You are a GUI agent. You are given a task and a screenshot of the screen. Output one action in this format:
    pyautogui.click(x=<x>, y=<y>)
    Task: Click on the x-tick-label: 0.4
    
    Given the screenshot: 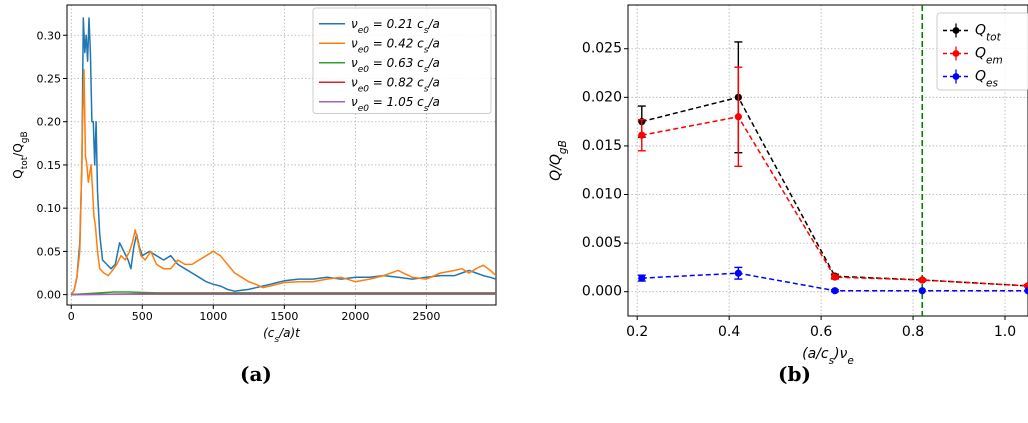 What is the action you would take?
    pyautogui.click(x=729, y=332)
    